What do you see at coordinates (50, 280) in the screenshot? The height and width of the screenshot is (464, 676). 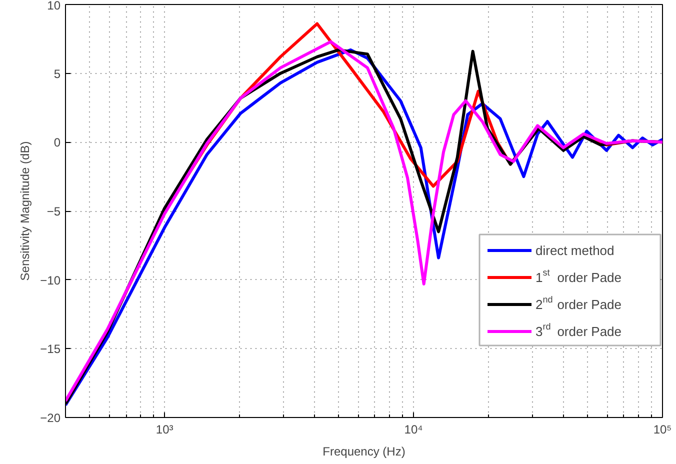 I see `y-tick-label: −10` at bounding box center [50, 280].